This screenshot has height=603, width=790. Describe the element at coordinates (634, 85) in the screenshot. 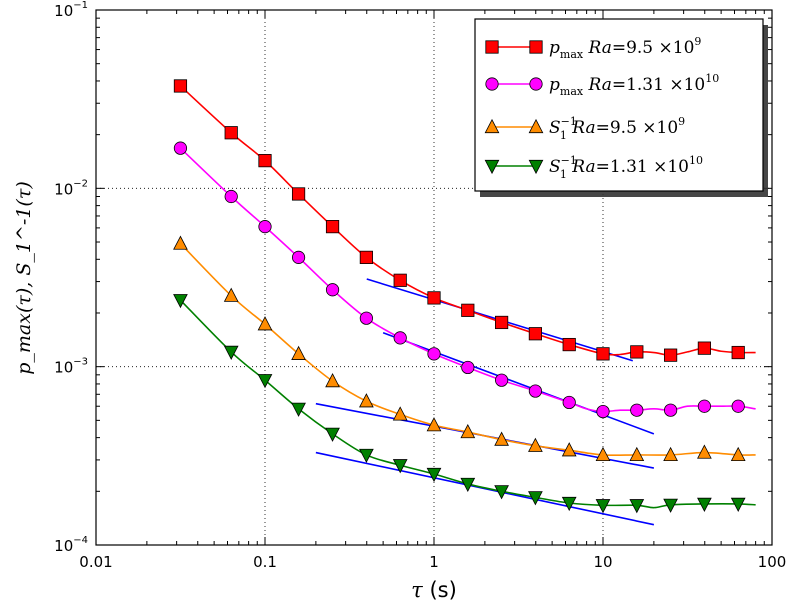

I see `legend-label: pmax Ra=1.31 ×1010` at that location.